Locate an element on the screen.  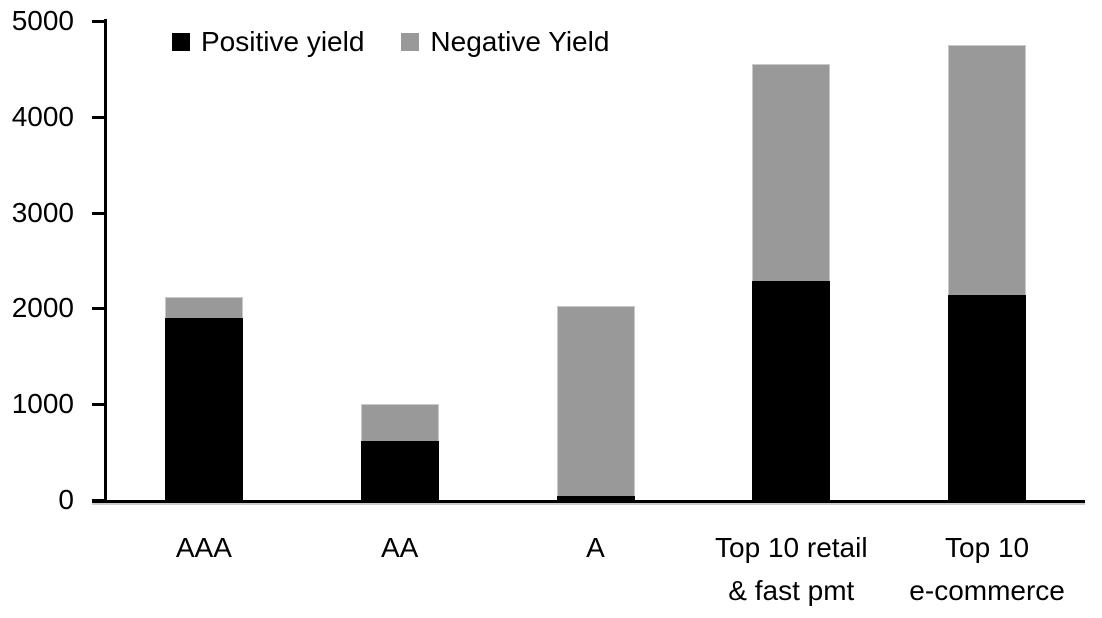
legend: Positive yield Negative Yield is located at coordinates (390, 42).